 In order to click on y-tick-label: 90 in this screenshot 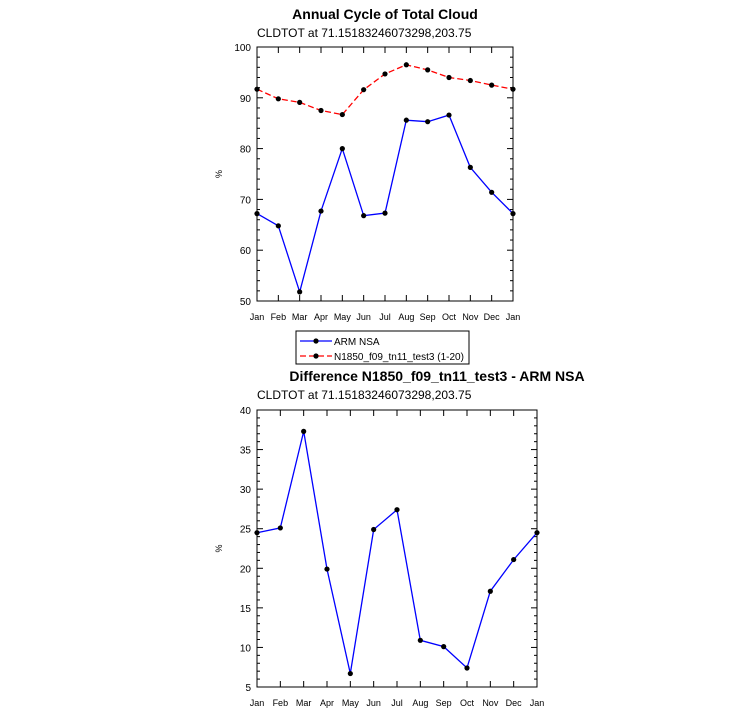, I will do `click(246, 99)`.